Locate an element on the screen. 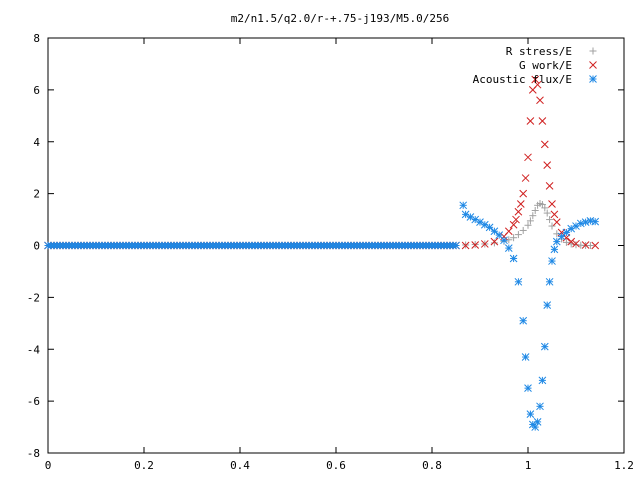 The height and width of the screenshot is (480, 640). legend-label: Acoustic flux/E is located at coordinates (522, 79).